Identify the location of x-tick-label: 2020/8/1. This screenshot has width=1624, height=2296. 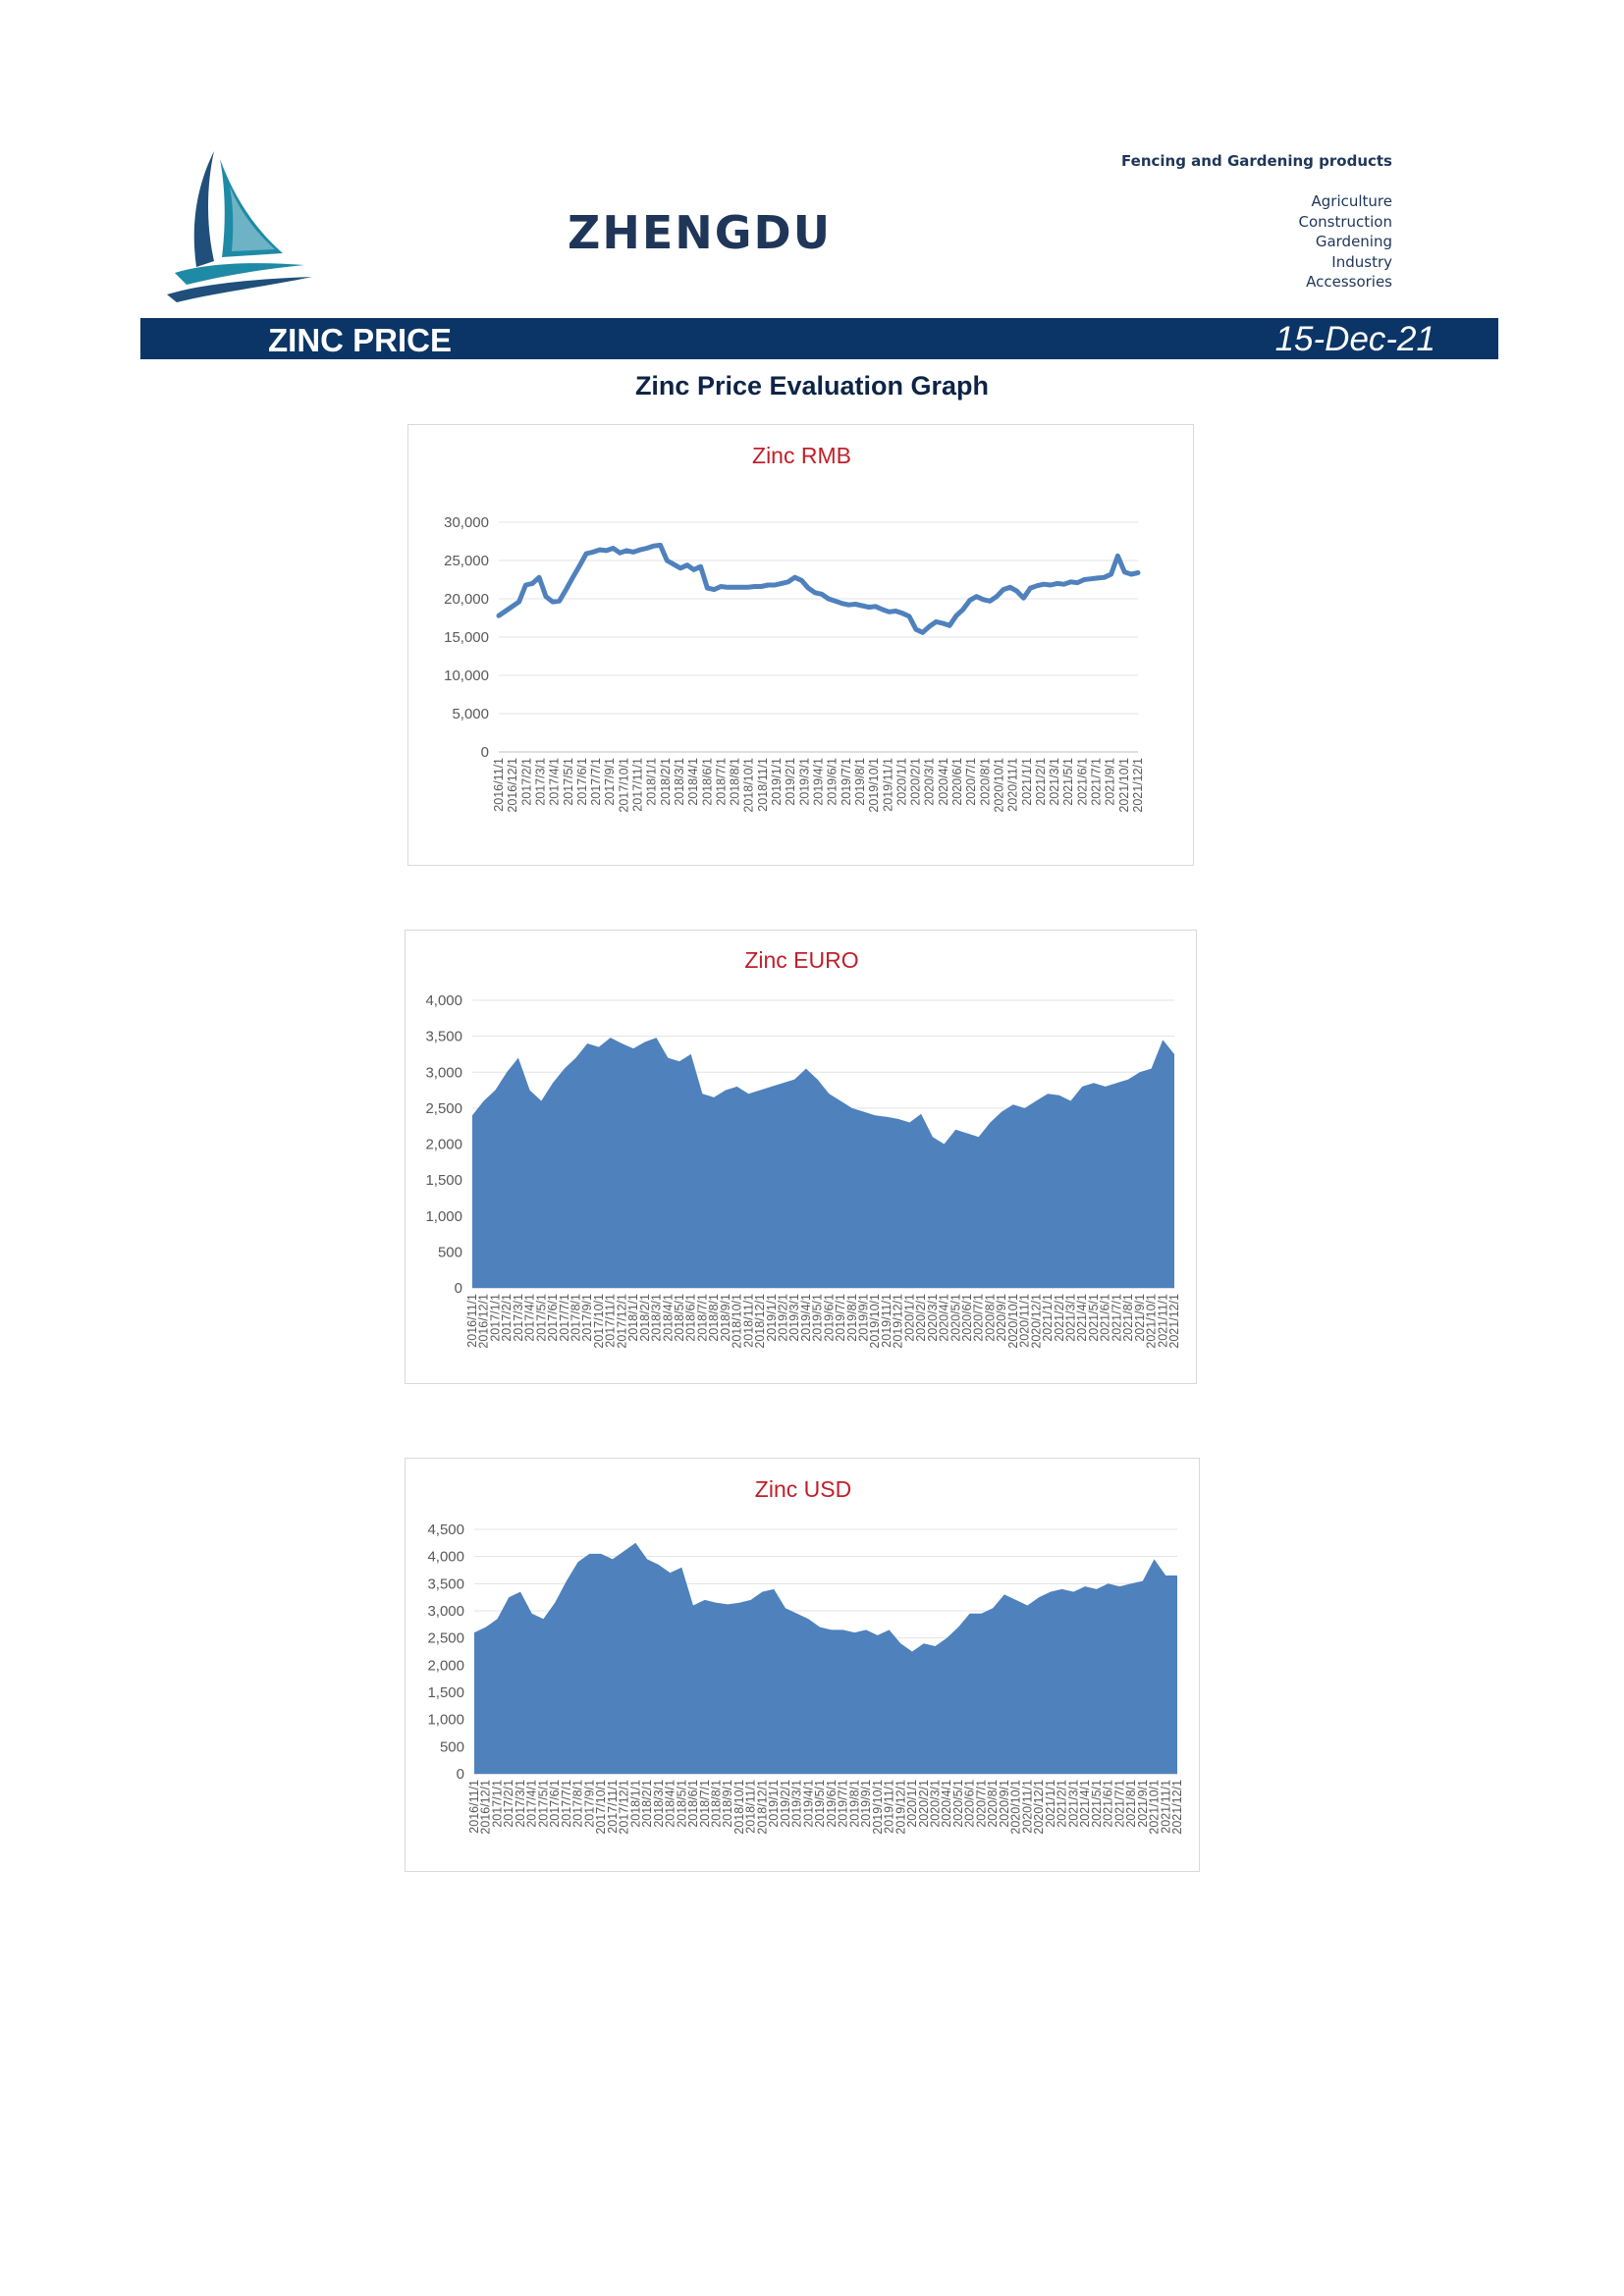
(991, 1318).